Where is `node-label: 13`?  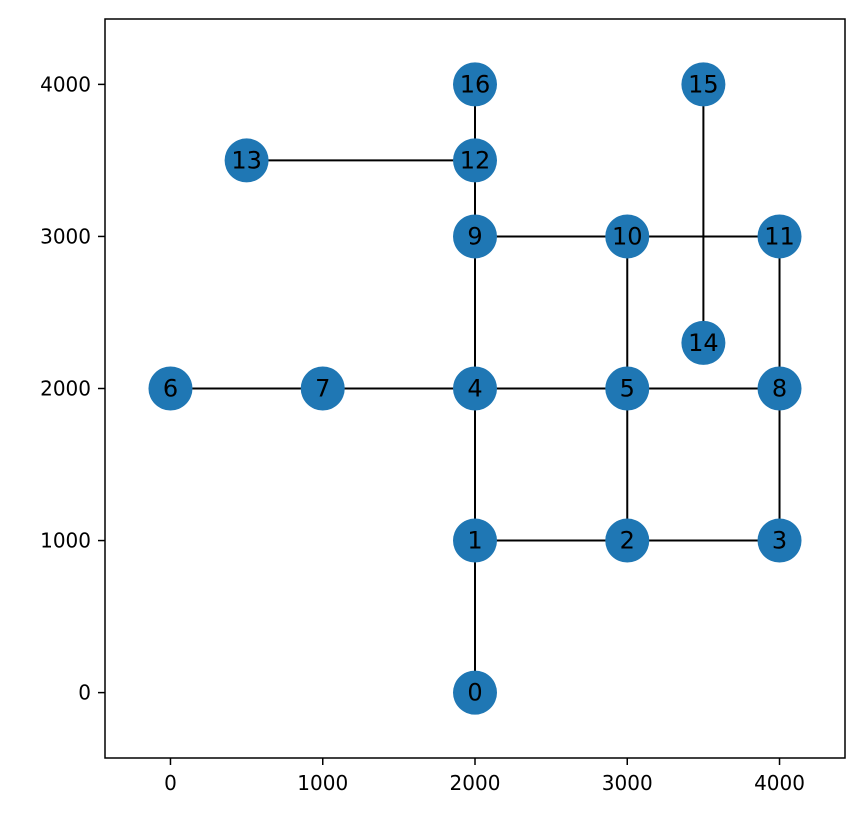 node-label: 13 is located at coordinates (246, 160).